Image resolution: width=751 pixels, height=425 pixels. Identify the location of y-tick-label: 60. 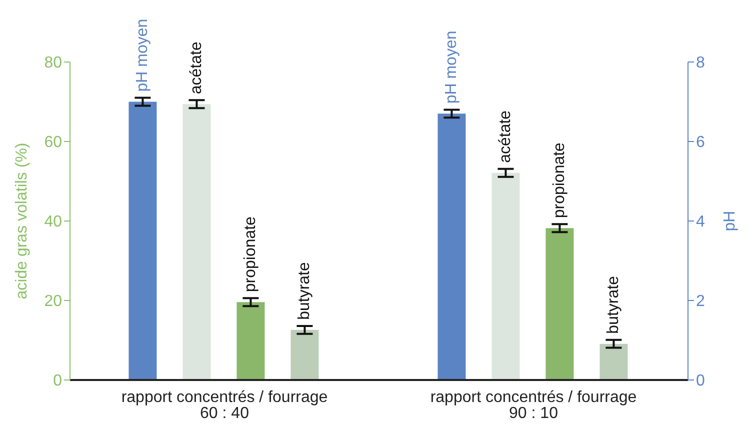
(53, 143).